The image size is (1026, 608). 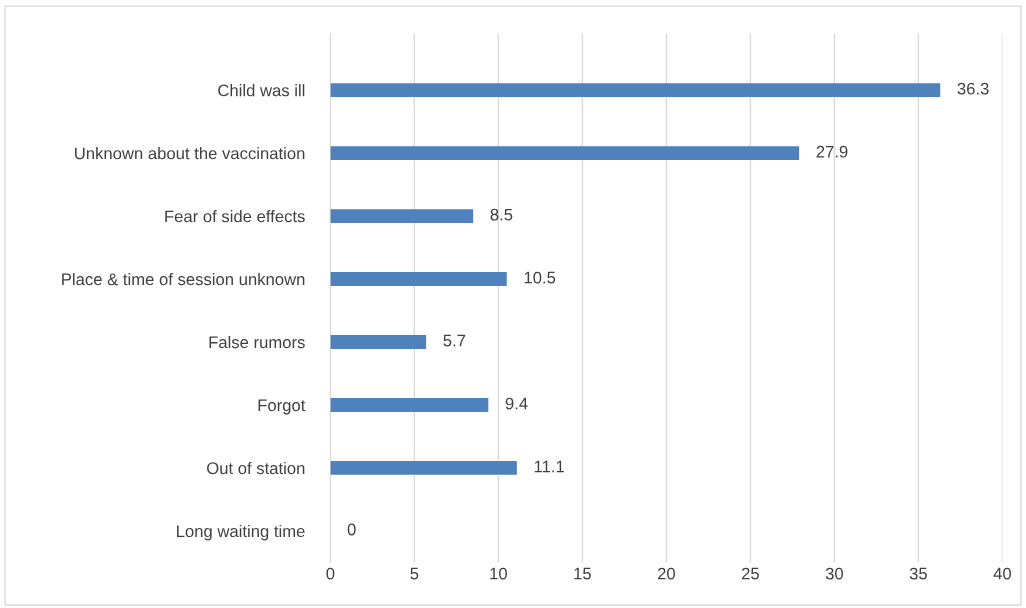 What do you see at coordinates (256, 468) in the screenshot?
I see `y-tick-label: Out of station` at bounding box center [256, 468].